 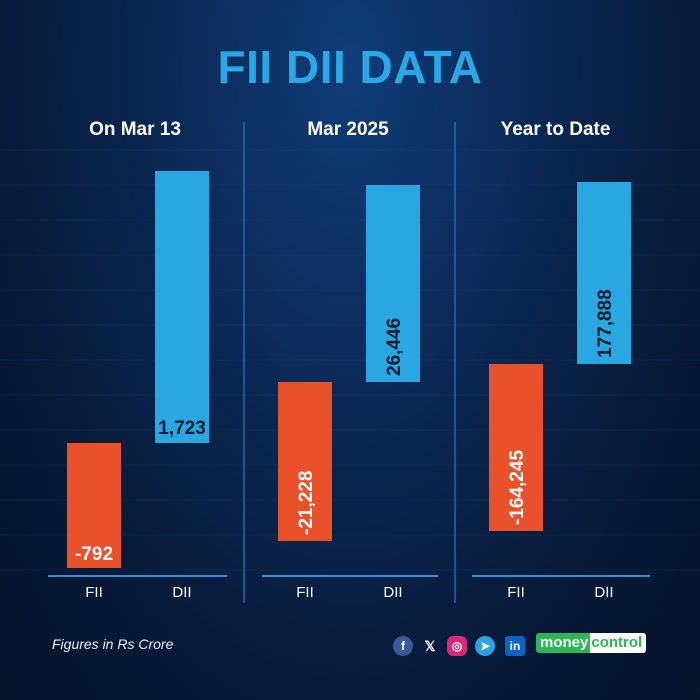 What do you see at coordinates (515, 646) in the screenshot?
I see `linkedin-icon: in` at bounding box center [515, 646].